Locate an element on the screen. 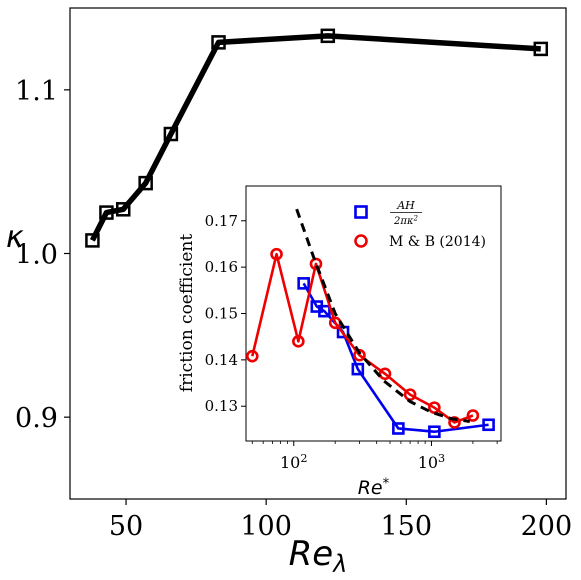 This screenshot has width=581, height=580. inset-x-axis-label: Re* is located at coordinates (374, 487).